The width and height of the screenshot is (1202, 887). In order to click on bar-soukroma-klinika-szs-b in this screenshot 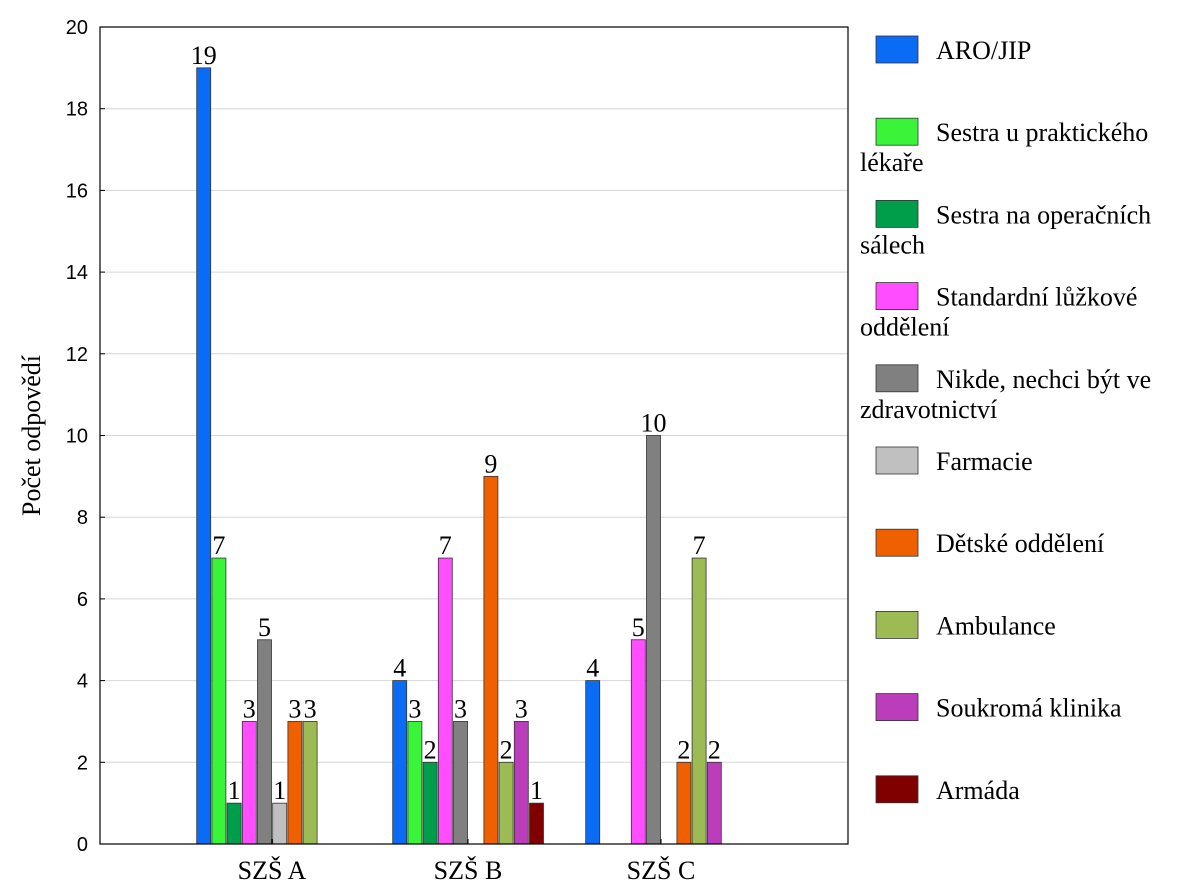, I will do `click(521, 783)`.